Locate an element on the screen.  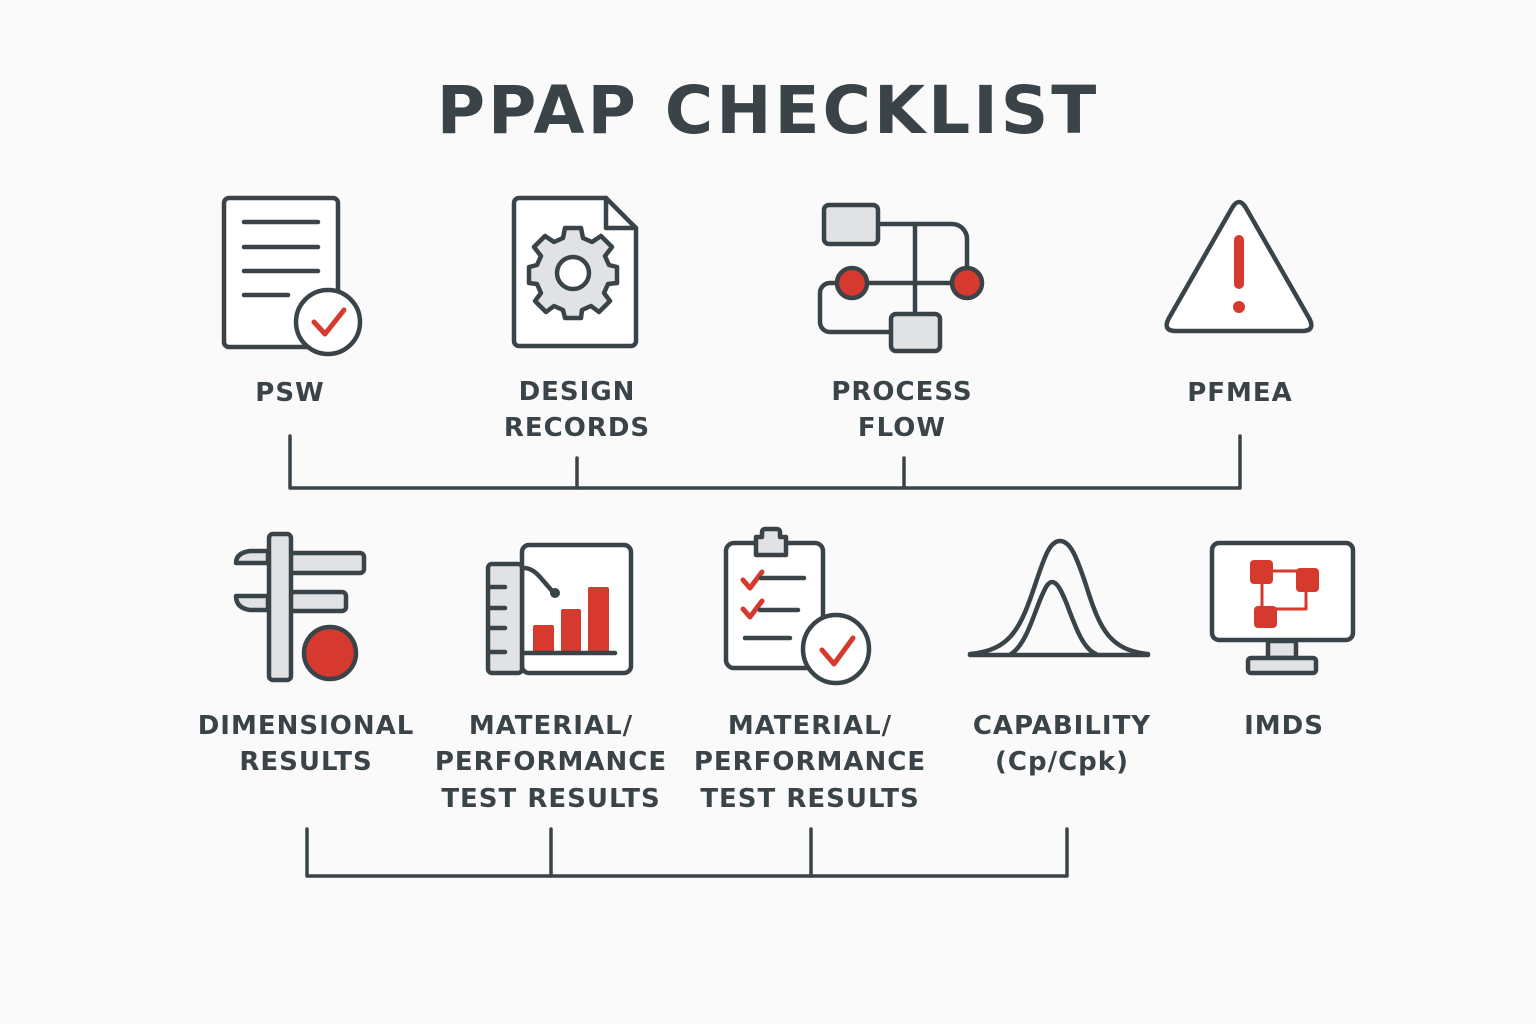
label-dimensional-2: RESULTS is located at coordinates (305, 762).